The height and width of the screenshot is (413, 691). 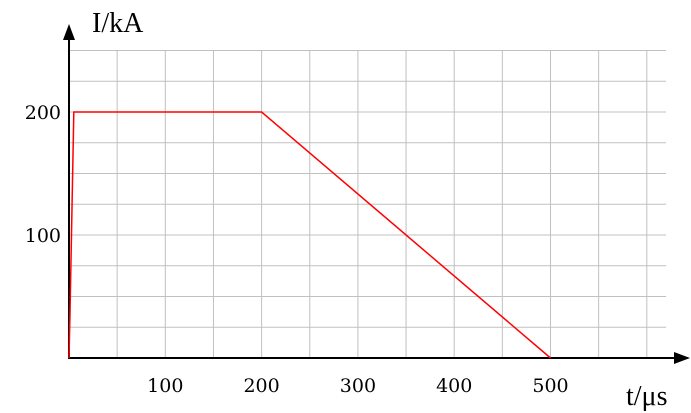 I want to click on x-tick-label: 500, so click(x=550, y=386).